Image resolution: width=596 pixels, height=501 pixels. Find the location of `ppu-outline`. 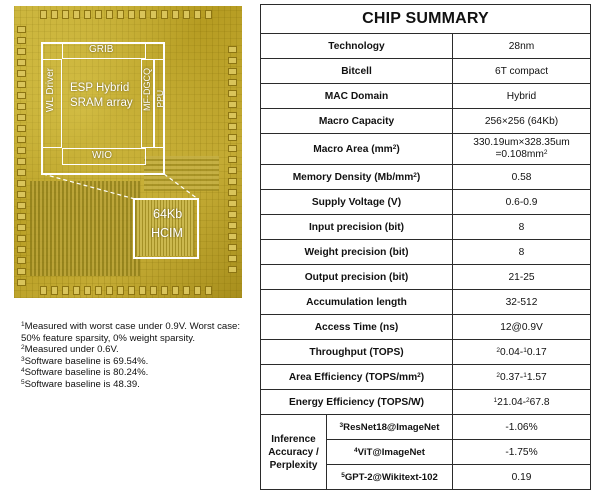

ppu-outline is located at coordinates (159, 103).